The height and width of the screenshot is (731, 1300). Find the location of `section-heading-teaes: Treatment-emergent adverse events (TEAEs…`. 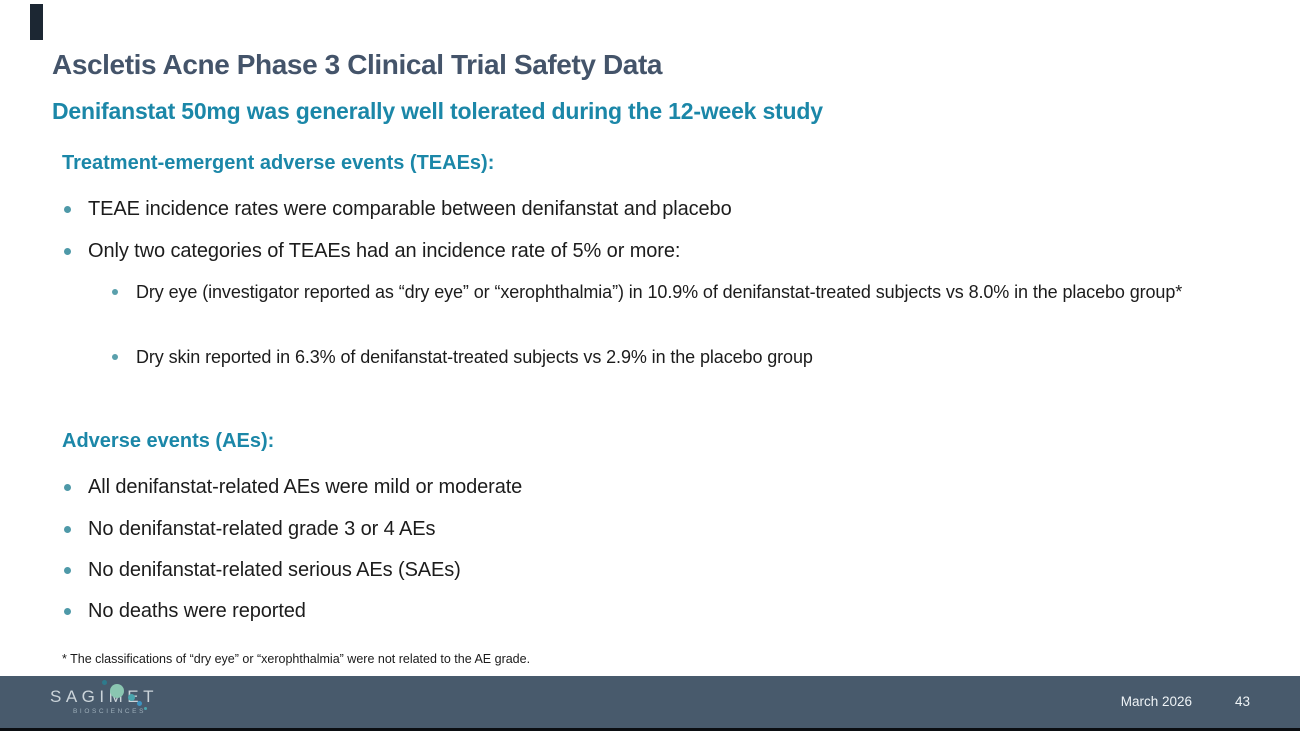

section-heading-teaes: Treatment-emergent adverse events (TEAEs… is located at coordinates (278, 163).